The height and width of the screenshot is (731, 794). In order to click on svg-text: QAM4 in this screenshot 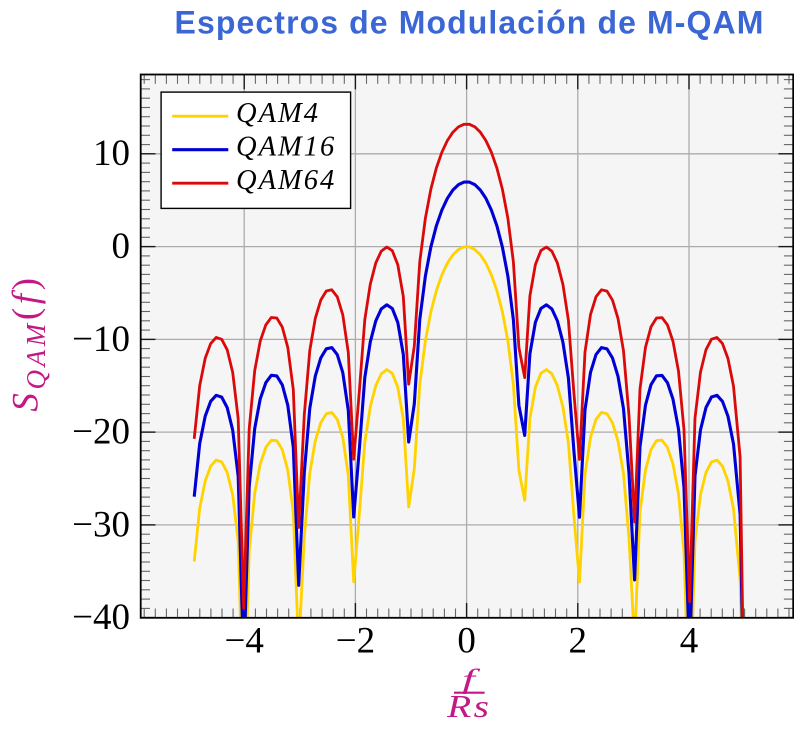, I will do `click(278, 113)`.